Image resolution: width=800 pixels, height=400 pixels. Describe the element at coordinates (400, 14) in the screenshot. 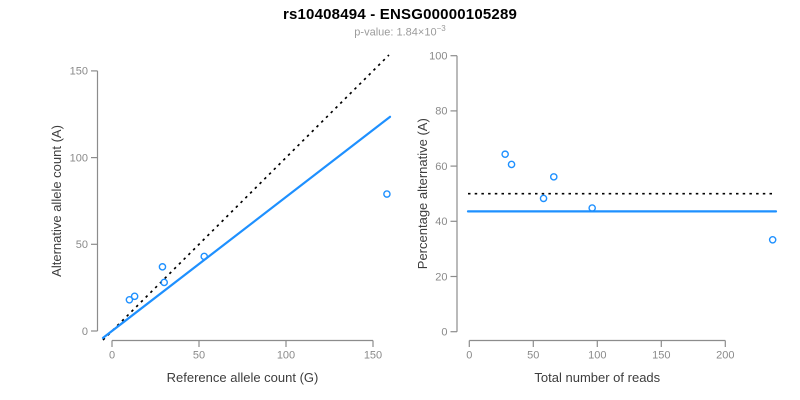

I see `figure-title: rs10408494 - ENSG00000105289` at that location.